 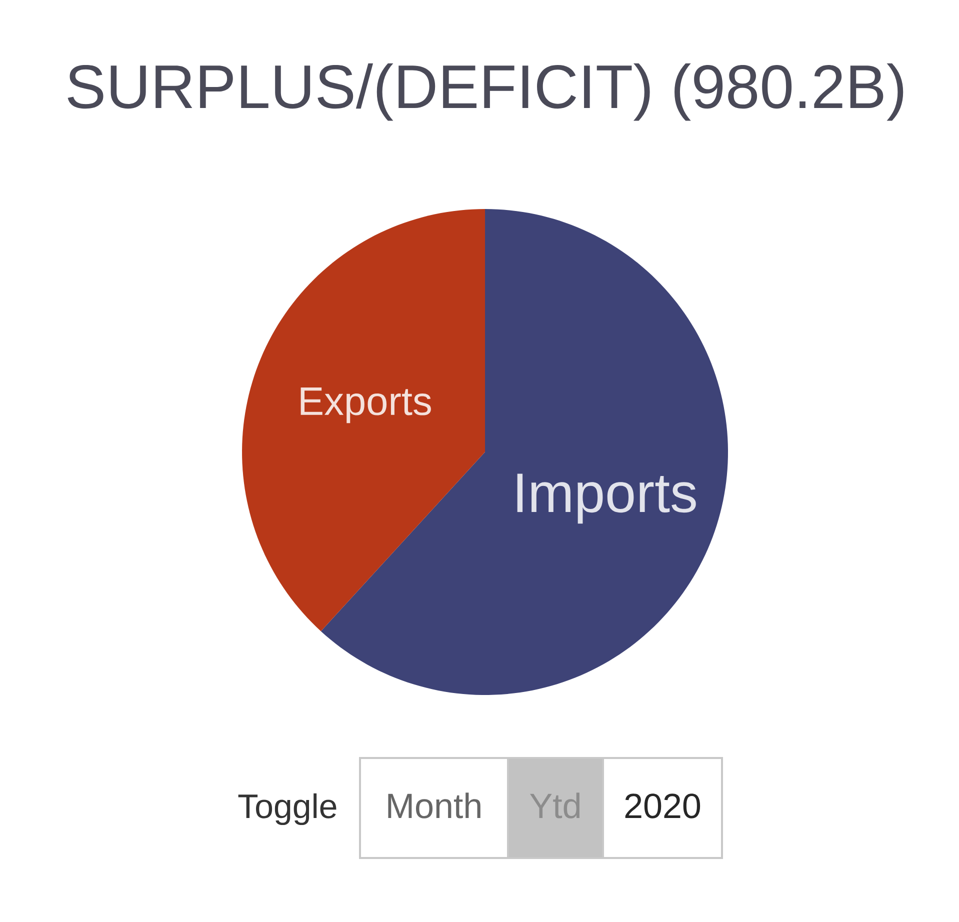 What do you see at coordinates (662, 806) in the screenshot?
I see `text: 2020` at bounding box center [662, 806].